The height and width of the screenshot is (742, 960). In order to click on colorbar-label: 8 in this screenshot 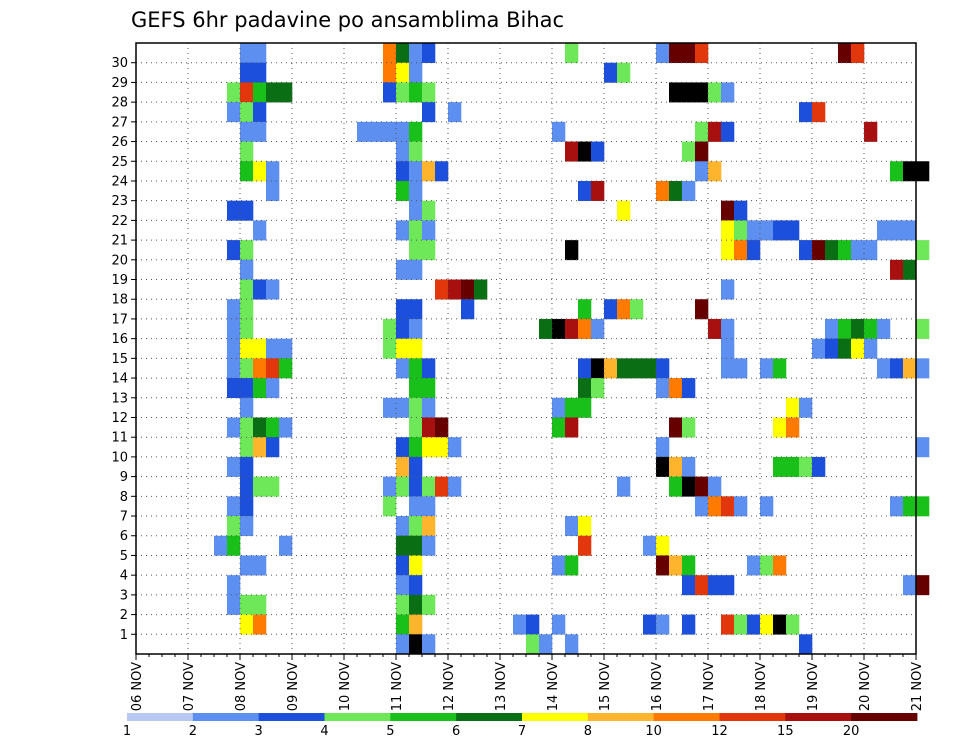, I will do `click(588, 731)`.